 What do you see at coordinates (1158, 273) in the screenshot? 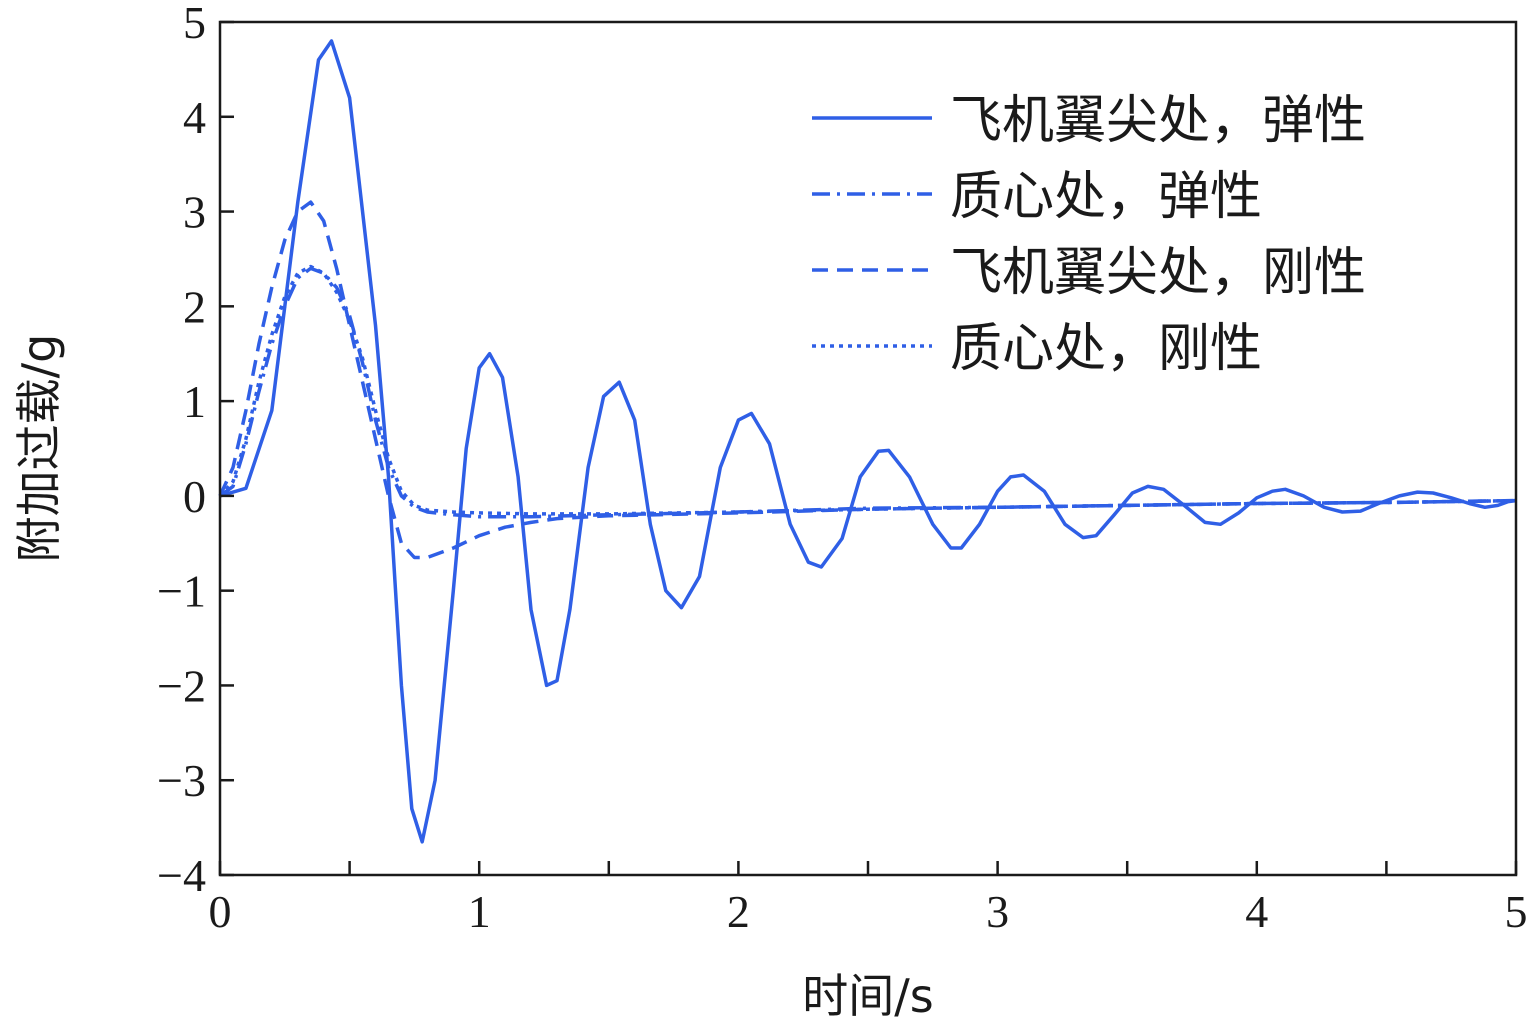
I see `legend-label-3: 飞机翼尖处，刚性` at bounding box center [1158, 273].